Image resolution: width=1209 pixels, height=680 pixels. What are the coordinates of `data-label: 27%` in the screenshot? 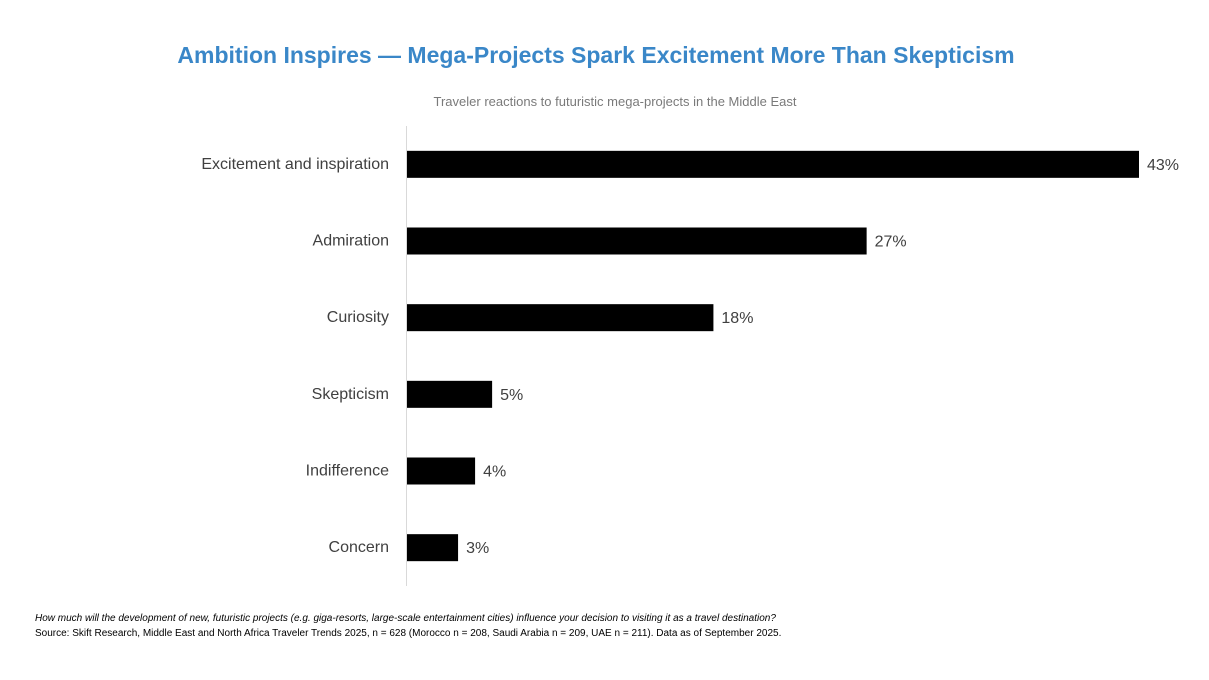 It's located at (891, 242).